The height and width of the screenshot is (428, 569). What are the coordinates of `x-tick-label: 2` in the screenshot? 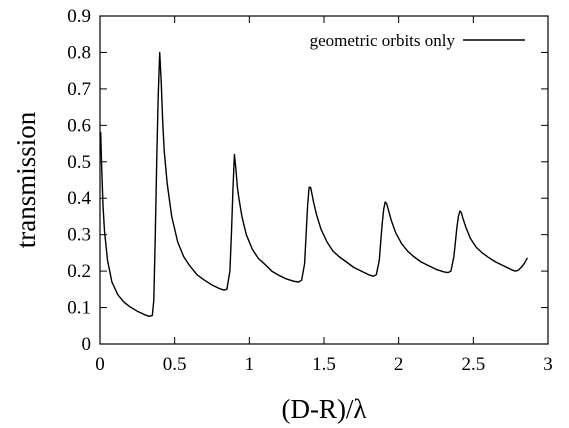 It's located at (399, 364).